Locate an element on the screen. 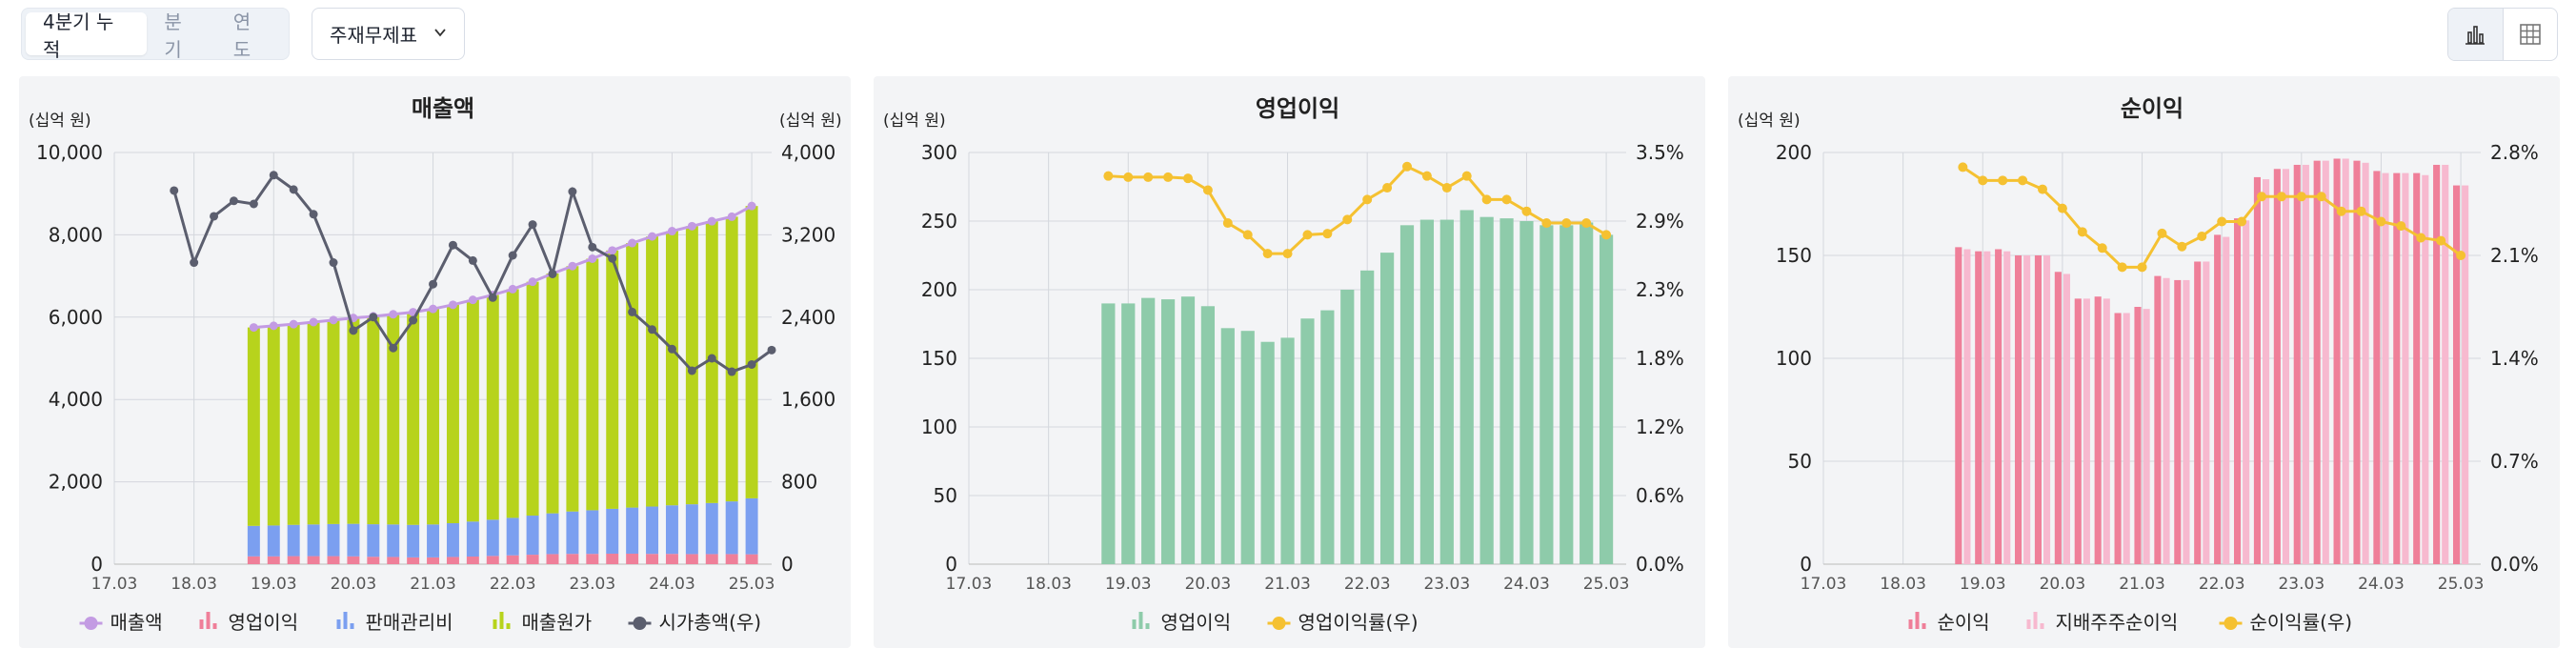 The width and height of the screenshot is (2576, 669). y-tick-label: 2,000 is located at coordinates (76, 482).